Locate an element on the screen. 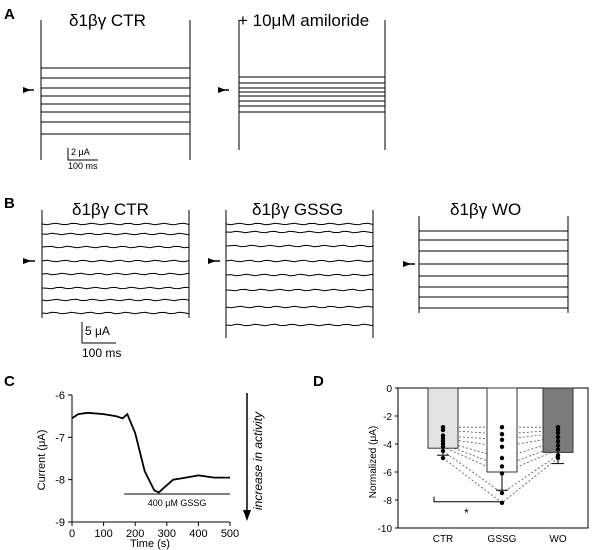 This screenshot has width=600, height=550. y-tick-label: -2 is located at coordinates (387, 417).